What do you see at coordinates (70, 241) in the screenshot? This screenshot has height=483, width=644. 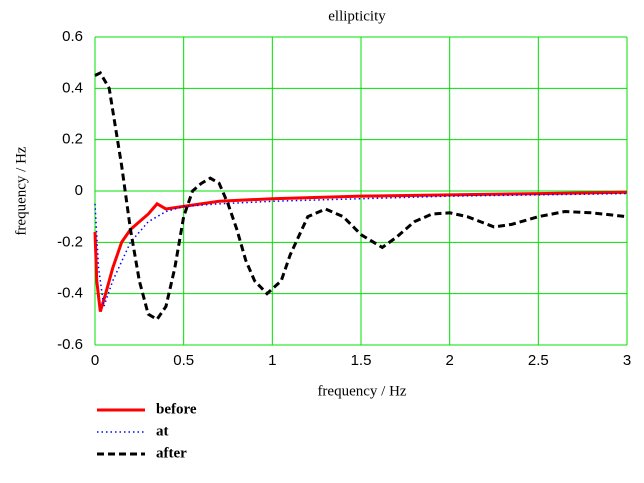 I see `y-tick-label: -0.2` at bounding box center [70, 241].